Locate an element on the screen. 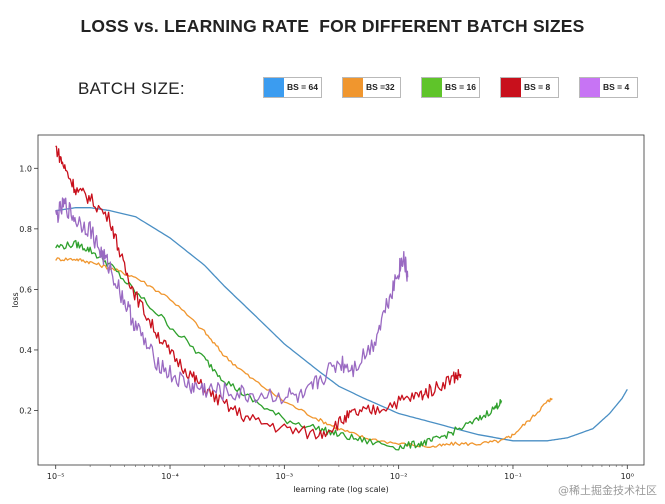 This screenshot has width=665, height=504. x-tick-label: 10⁻⁵ is located at coordinates (56, 476).